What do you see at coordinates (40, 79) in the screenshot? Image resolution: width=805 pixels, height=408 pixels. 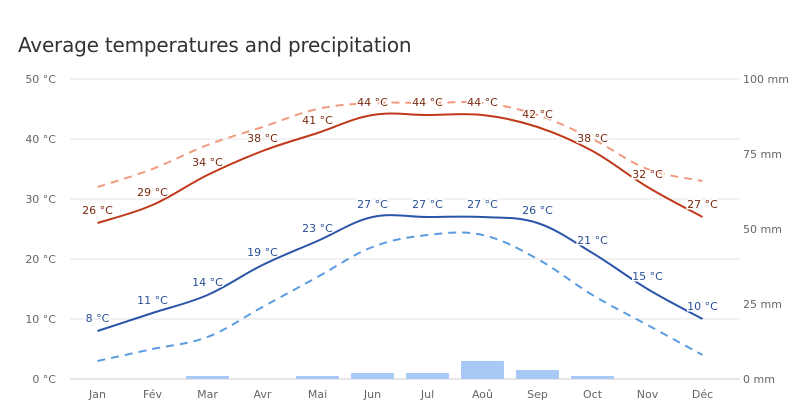 I see `y-left-tick-label: 50 °C` at bounding box center [40, 79].